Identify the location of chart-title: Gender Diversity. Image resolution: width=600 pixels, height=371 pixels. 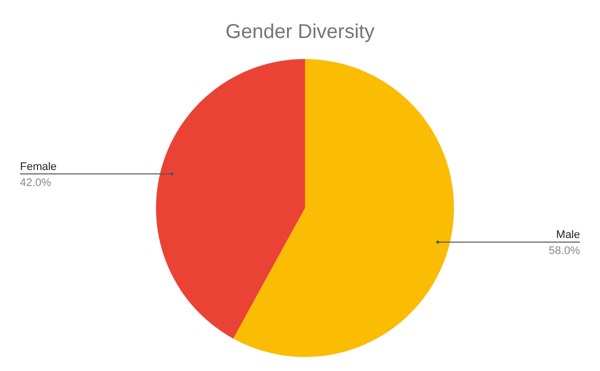
(300, 32).